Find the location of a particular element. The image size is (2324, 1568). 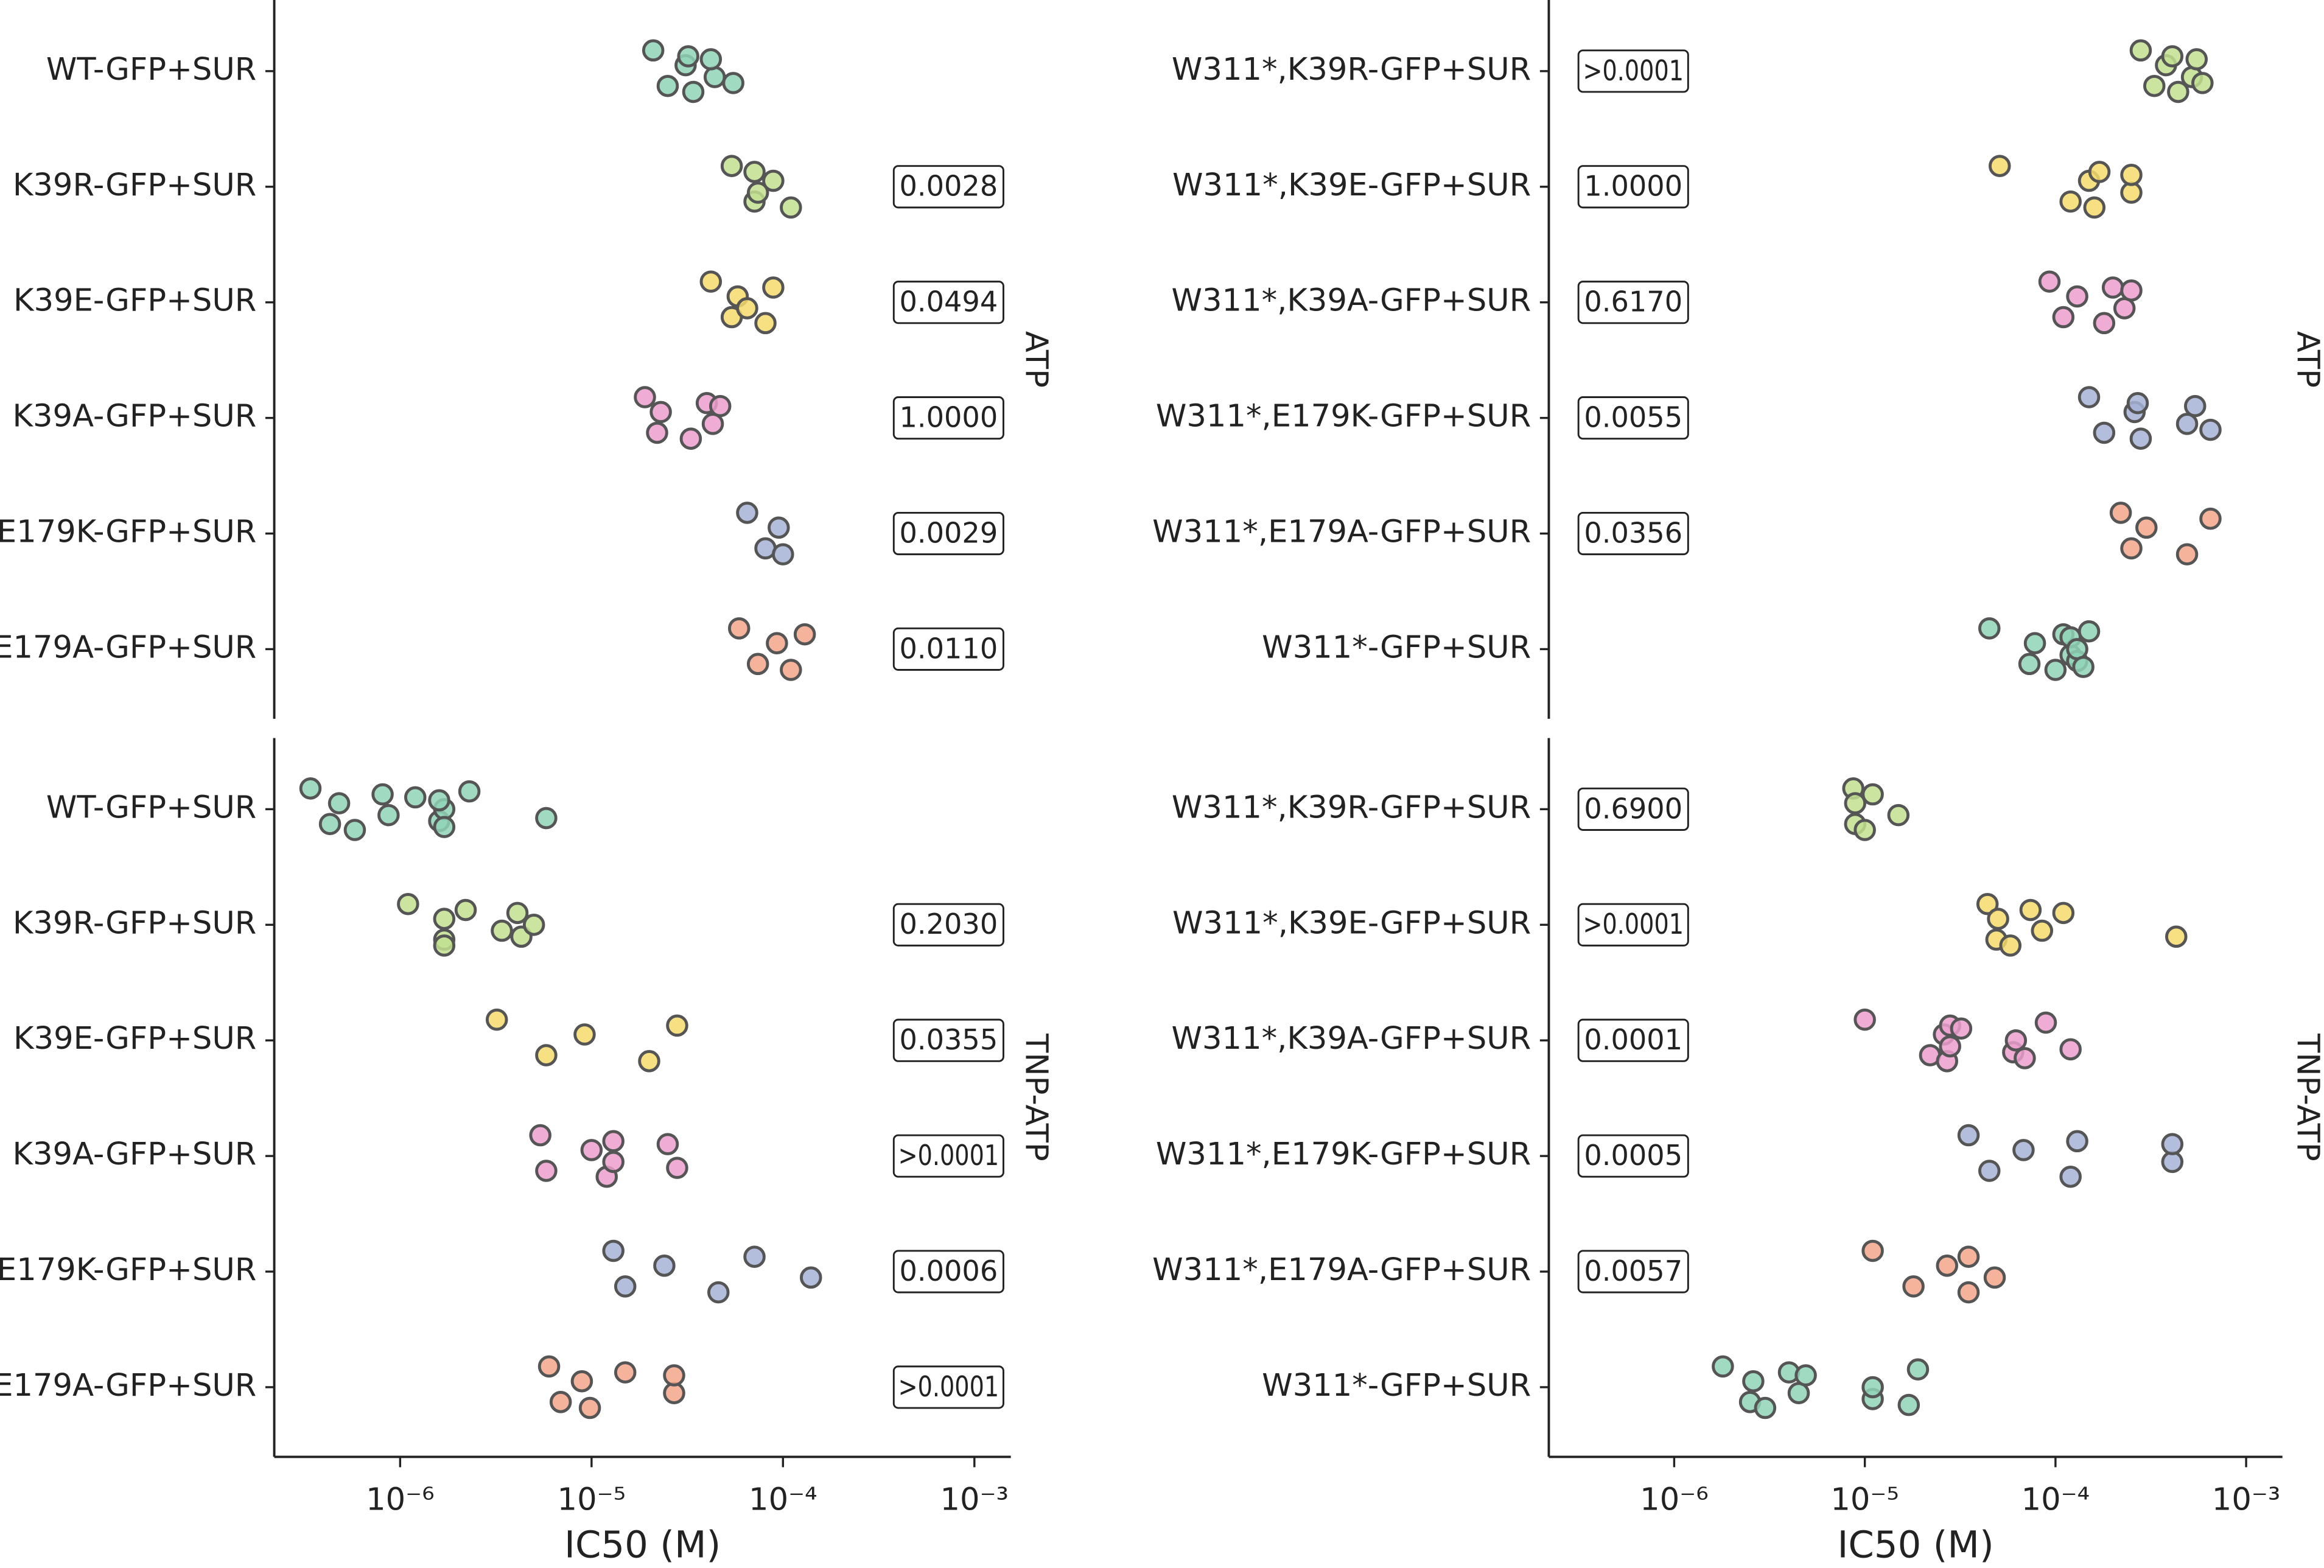

facet-label: TNP-ATP is located at coordinates (1036, 1097).